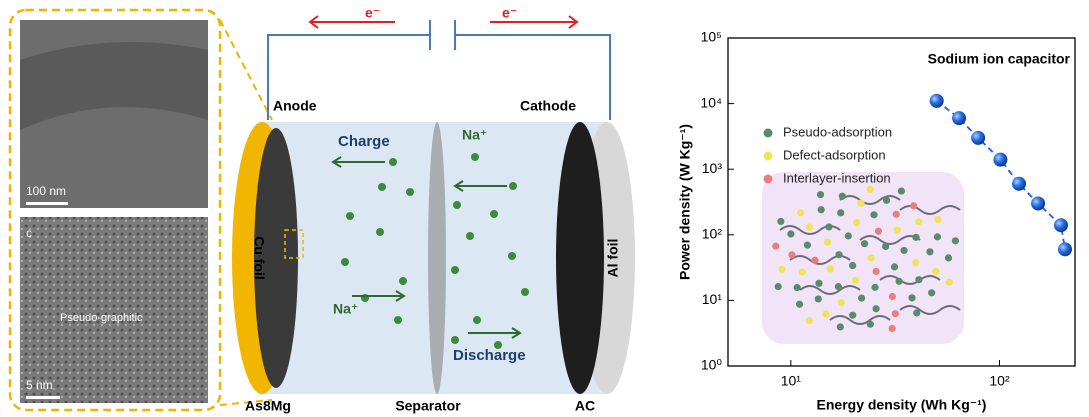 Image resolution: width=1089 pixels, height=417 pixels. I want to click on x-axis-label: Energy density (Wh Kg⁻¹), so click(902, 405).